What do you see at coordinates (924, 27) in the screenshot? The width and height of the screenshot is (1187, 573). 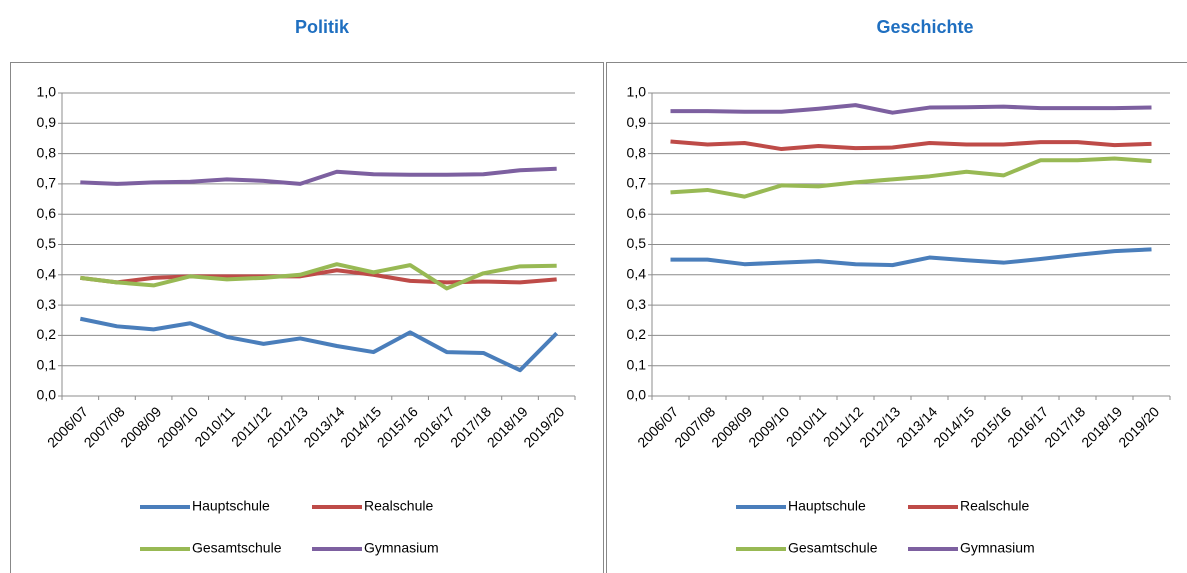 I see `chart-title: Geschichte` at bounding box center [924, 27].